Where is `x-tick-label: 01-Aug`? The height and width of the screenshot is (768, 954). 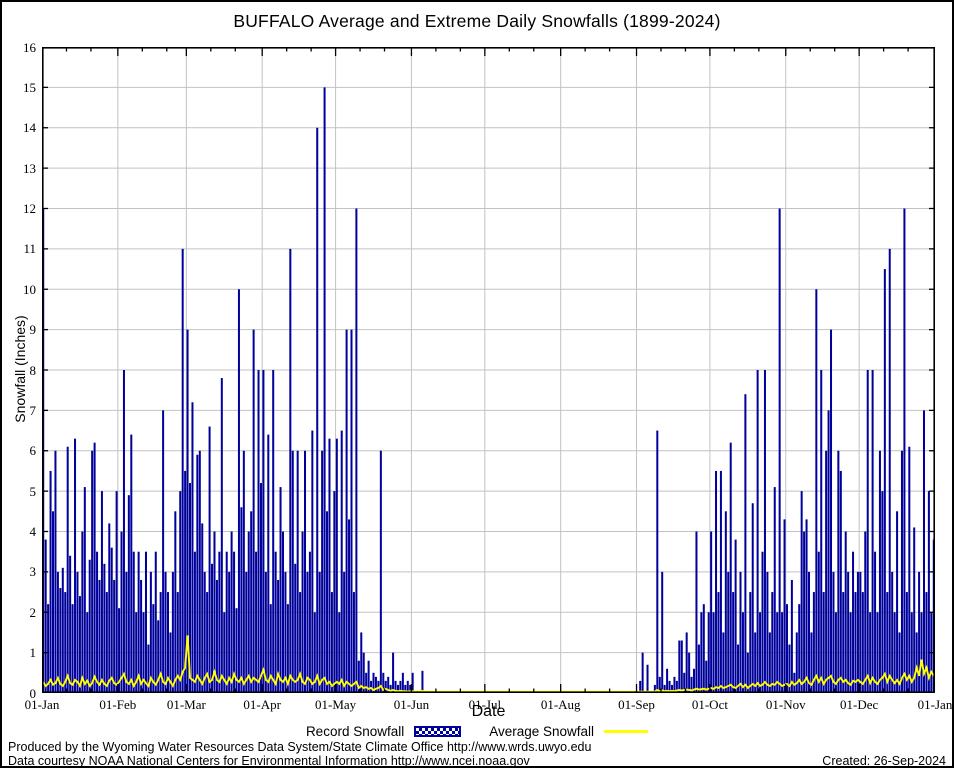 x-tick-label: 01-Aug is located at coordinates (560, 704).